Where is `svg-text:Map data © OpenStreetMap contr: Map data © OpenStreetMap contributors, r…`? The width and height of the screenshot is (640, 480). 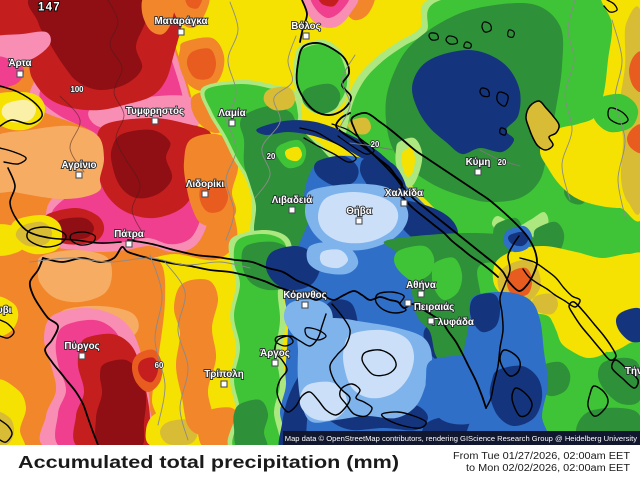
svg-text:Map data © OpenStreetMap contr: Map data © OpenStreetMap contributors, r… is located at coordinates (461, 438).